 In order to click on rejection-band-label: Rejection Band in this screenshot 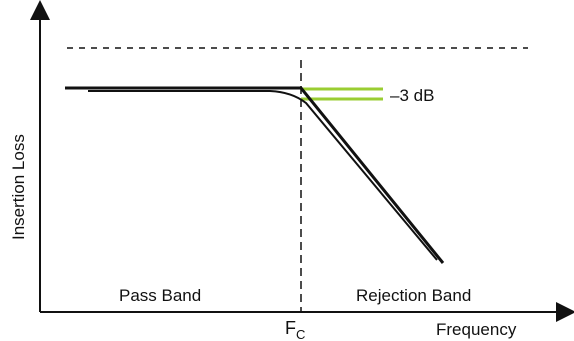, I will do `click(413, 295)`.